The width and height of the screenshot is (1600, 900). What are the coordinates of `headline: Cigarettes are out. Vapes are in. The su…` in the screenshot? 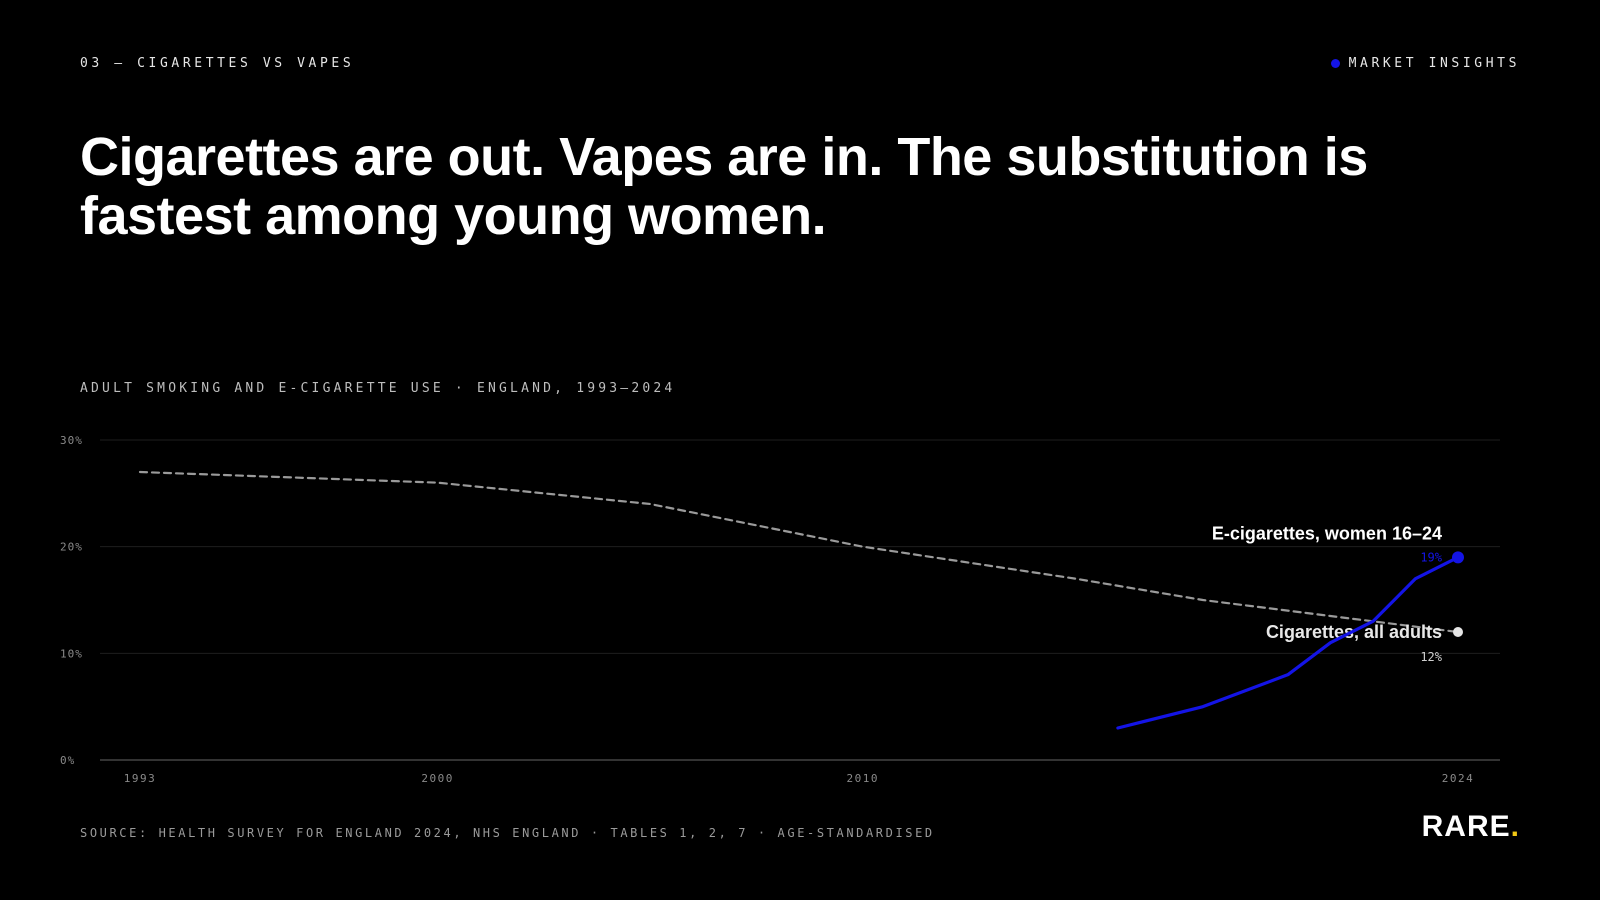 It's located at (724, 186).